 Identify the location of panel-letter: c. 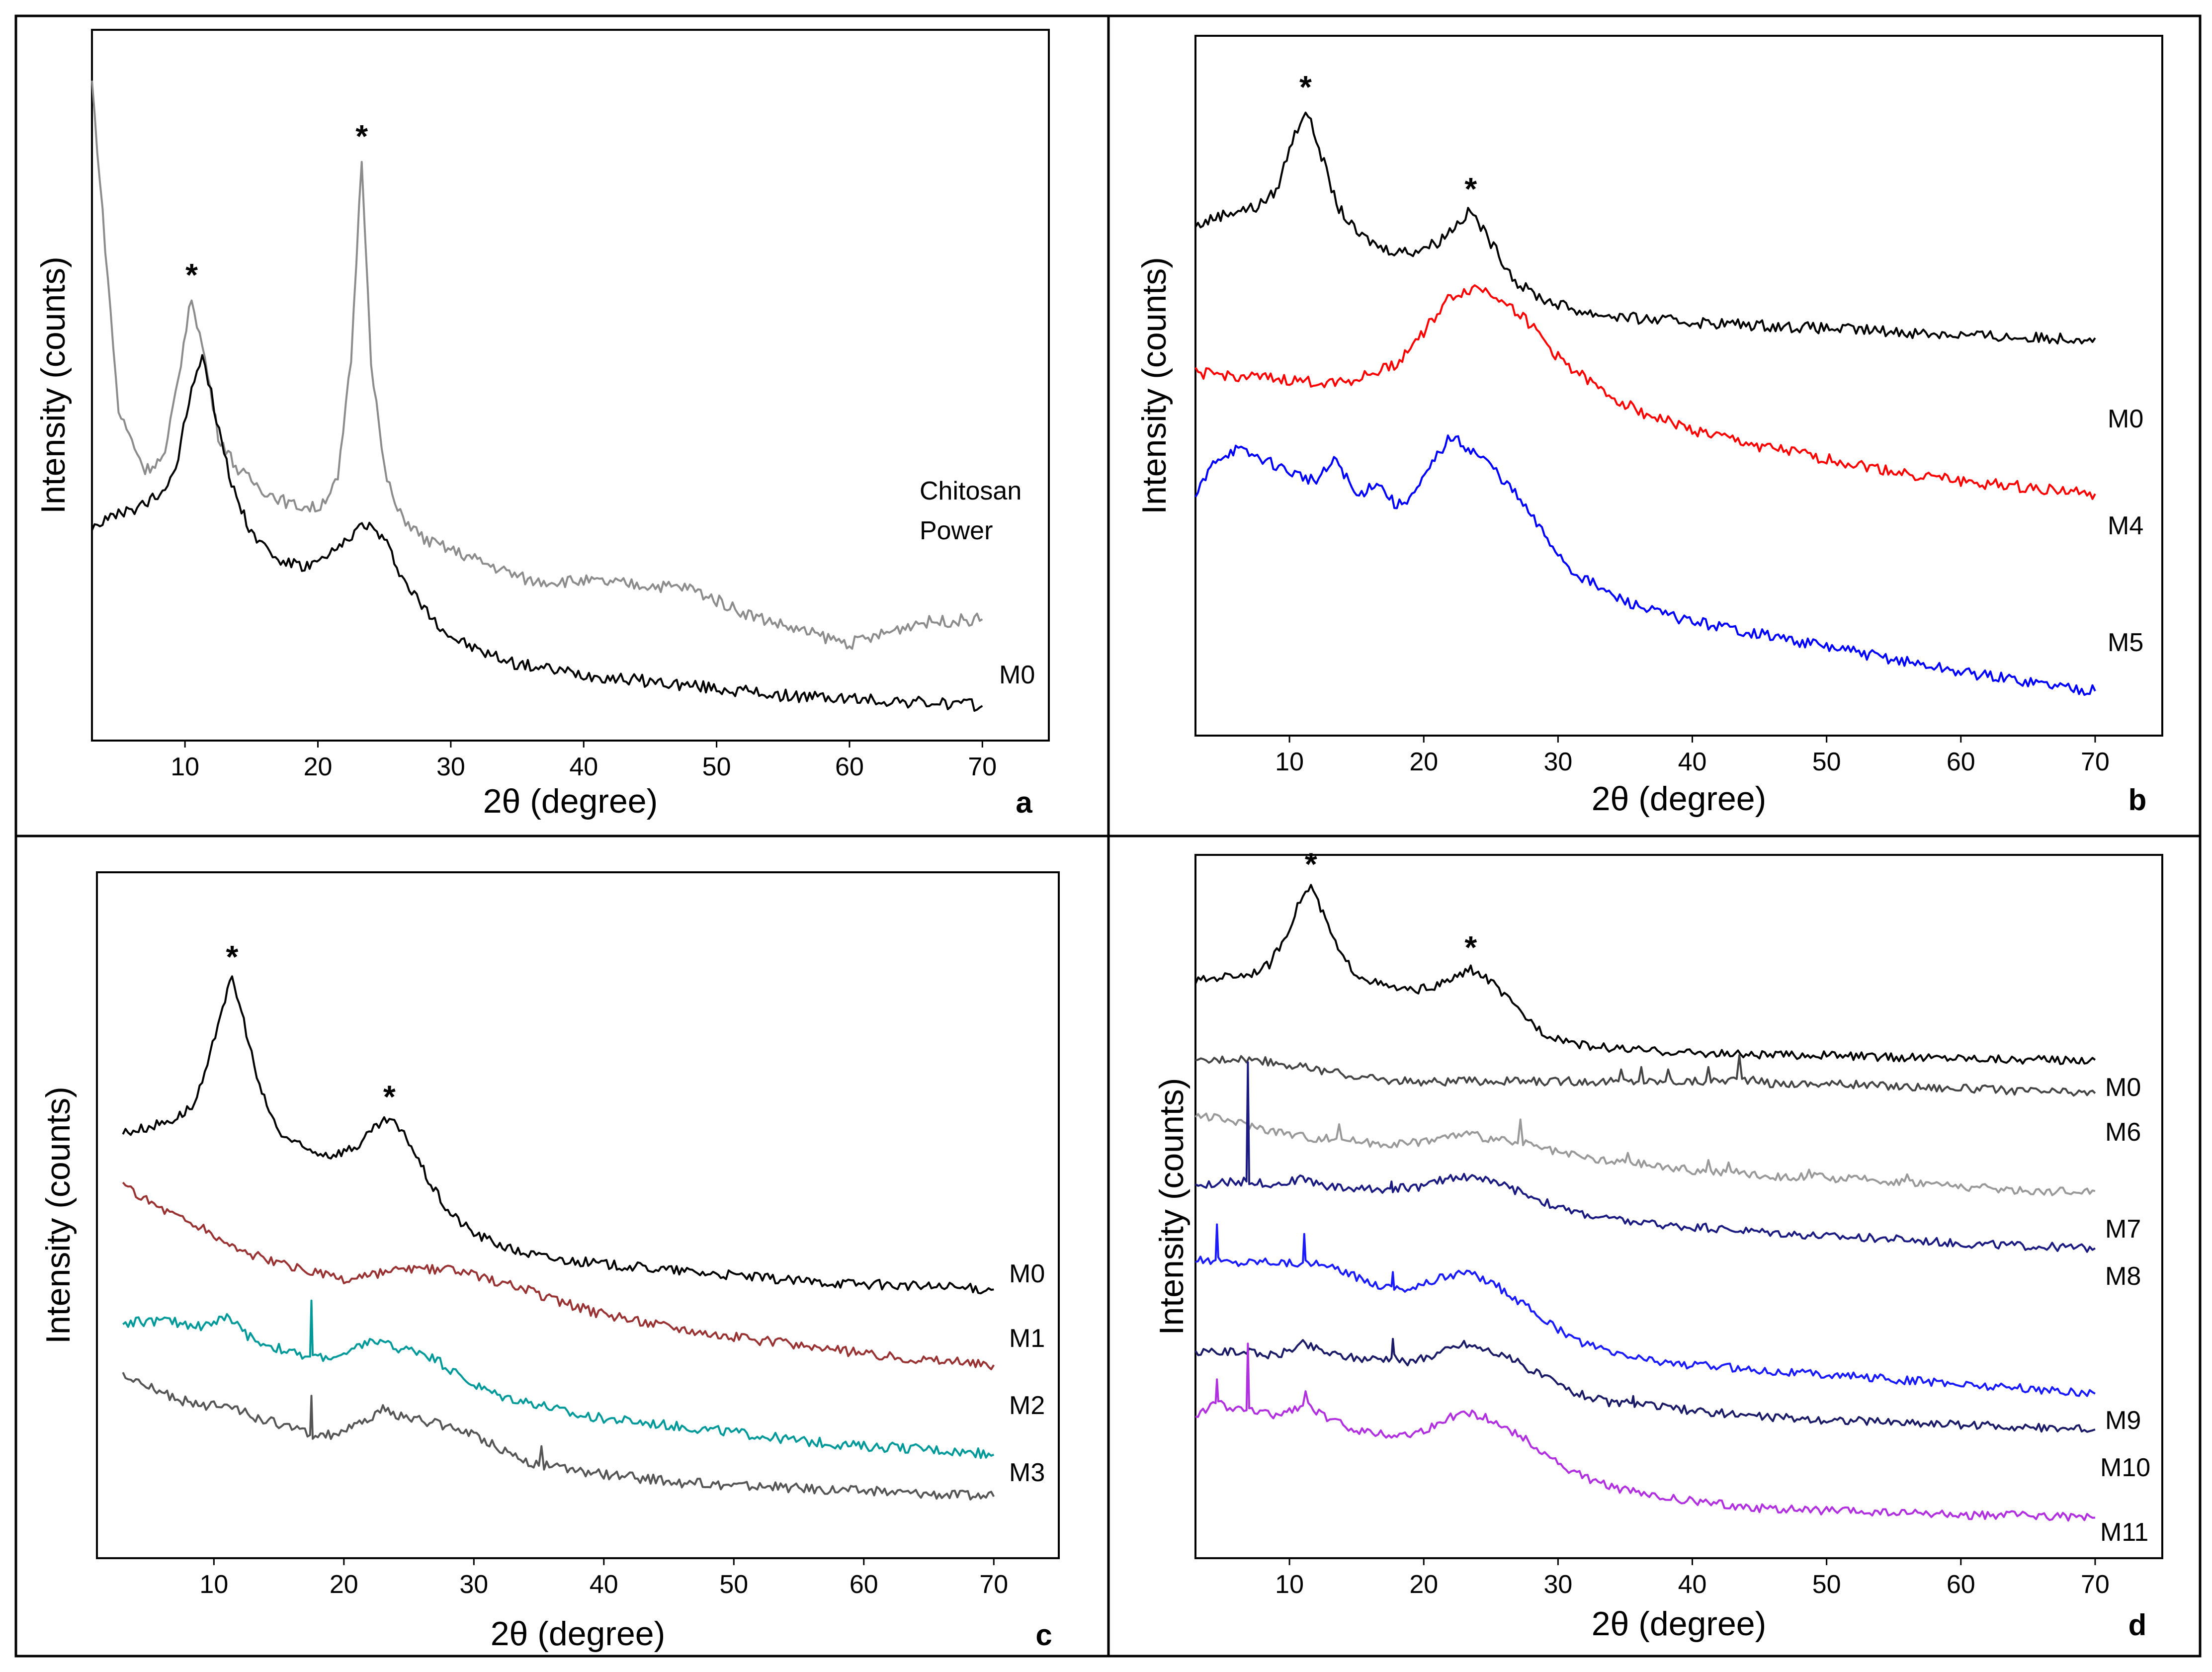
(1043, 1635).